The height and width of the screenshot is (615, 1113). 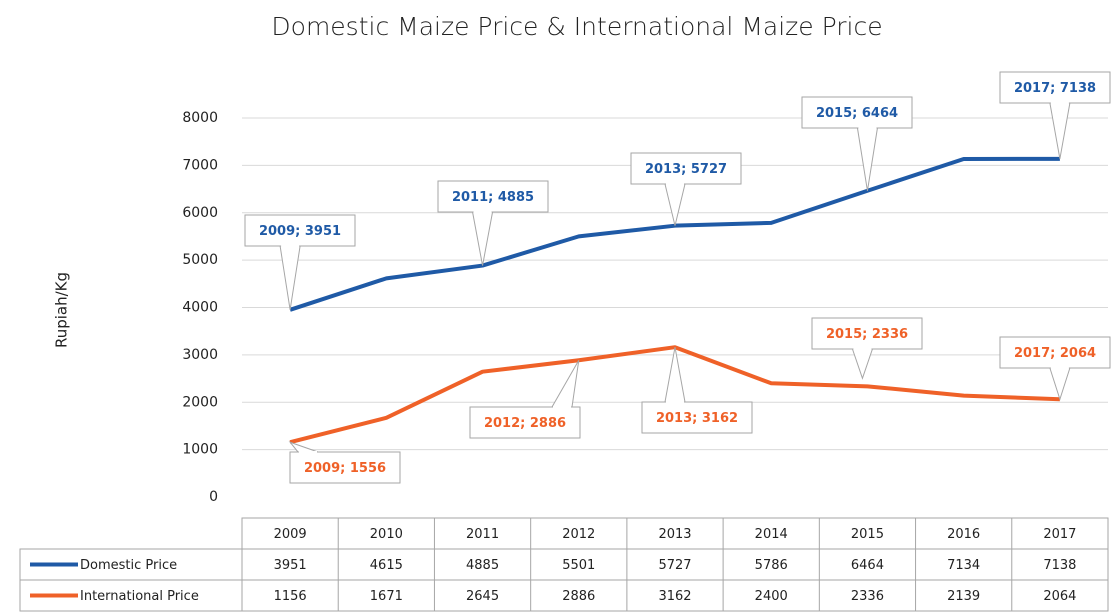 What do you see at coordinates (386, 596) in the screenshot?
I see `table-cell: 1671` at bounding box center [386, 596].